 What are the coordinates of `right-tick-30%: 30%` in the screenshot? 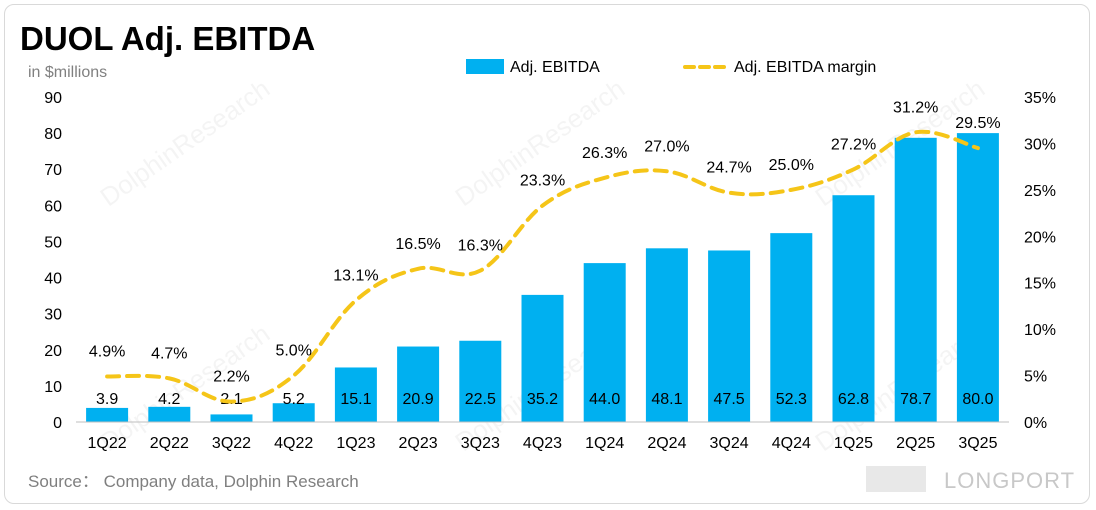 It's located at (1040, 144).